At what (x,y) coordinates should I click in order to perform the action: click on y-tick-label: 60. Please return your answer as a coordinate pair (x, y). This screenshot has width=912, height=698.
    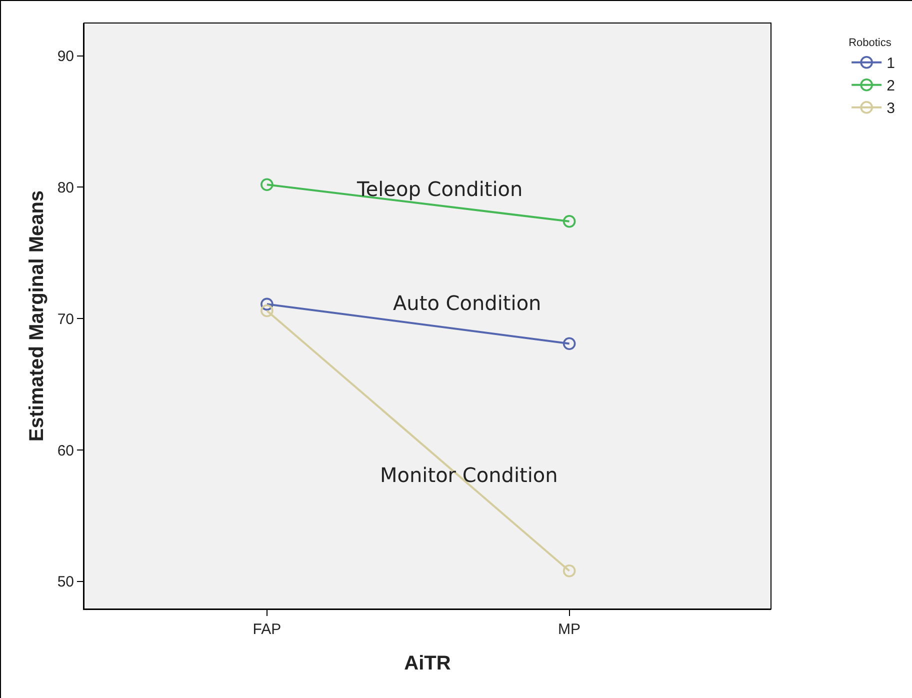
    Looking at the image, I should click on (65, 451).